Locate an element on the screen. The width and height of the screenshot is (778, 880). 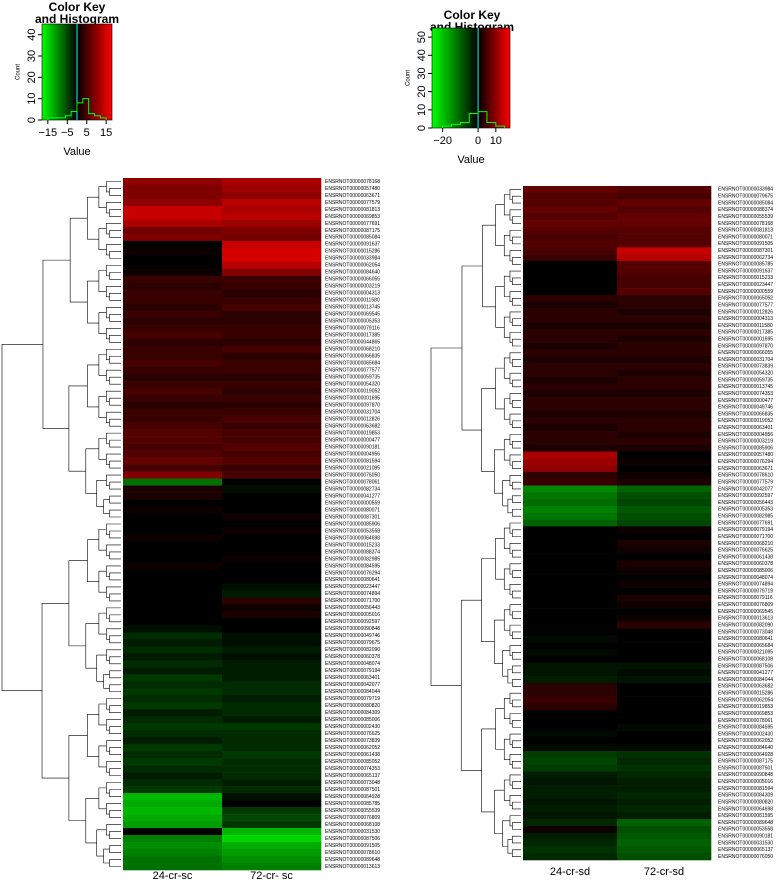
row-label: ENSRNOT00000081594 is located at coordinates (352, 461).